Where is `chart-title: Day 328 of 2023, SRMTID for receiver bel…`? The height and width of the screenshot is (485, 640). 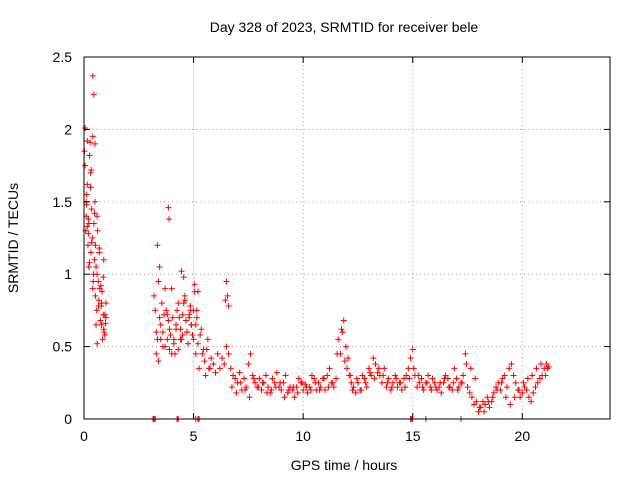
chart-title: Day 328 of 2023, SRMTID for receiver bel… is located at coordinates (344, 27).